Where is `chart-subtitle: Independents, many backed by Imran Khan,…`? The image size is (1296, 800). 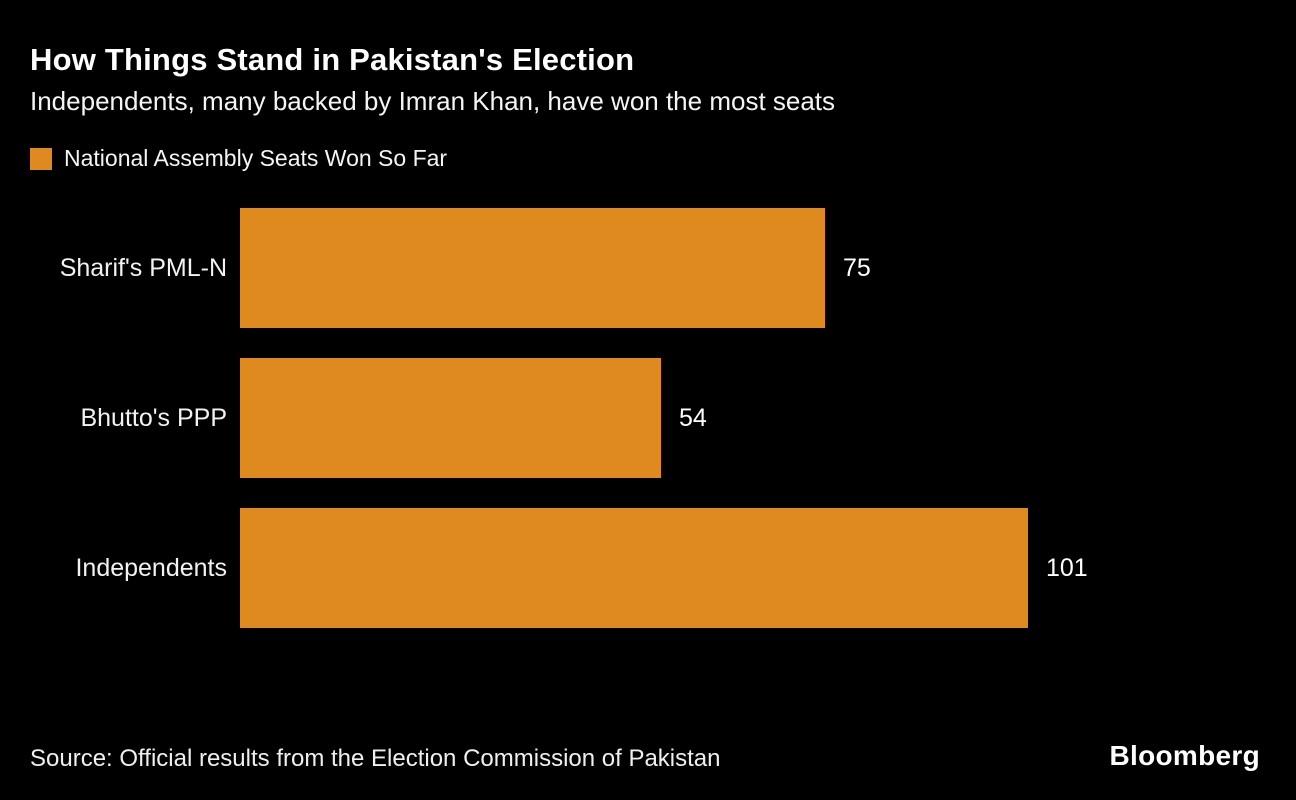
chart-subtitle: Independents, many backed by Imran Khan,… is located at coordinates (433, 101).